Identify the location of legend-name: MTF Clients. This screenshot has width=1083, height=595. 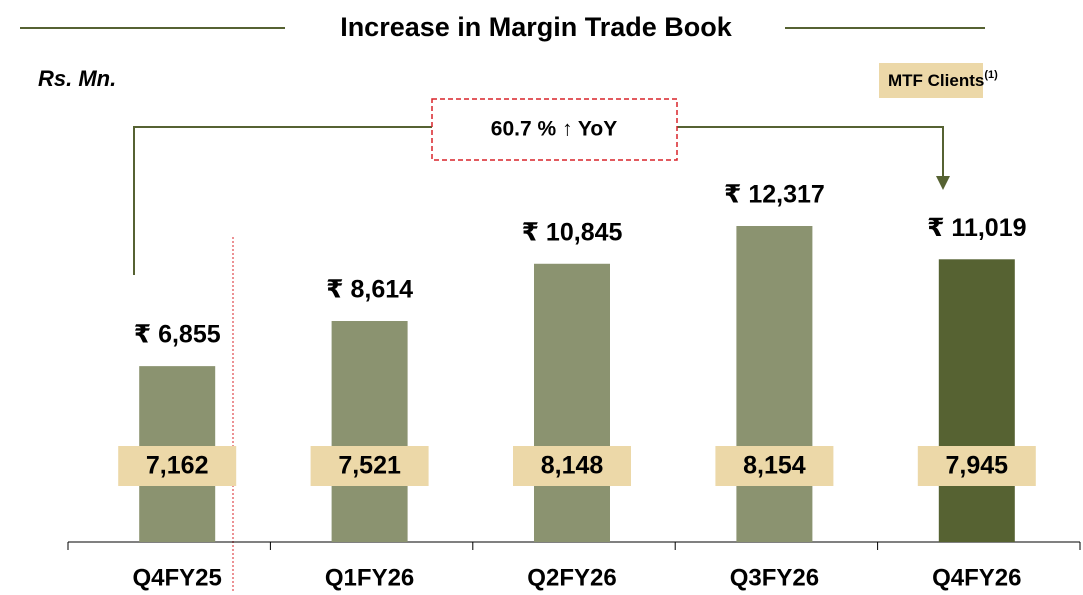
(936, 80).